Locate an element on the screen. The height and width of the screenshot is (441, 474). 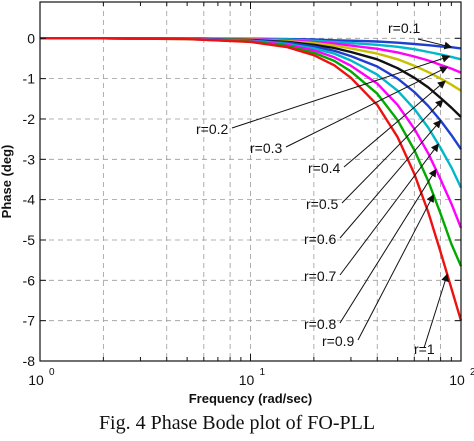
figure-caption: Fig. 4 Phase Bode plot of FO-PLL is located at coordinates (237, 423).